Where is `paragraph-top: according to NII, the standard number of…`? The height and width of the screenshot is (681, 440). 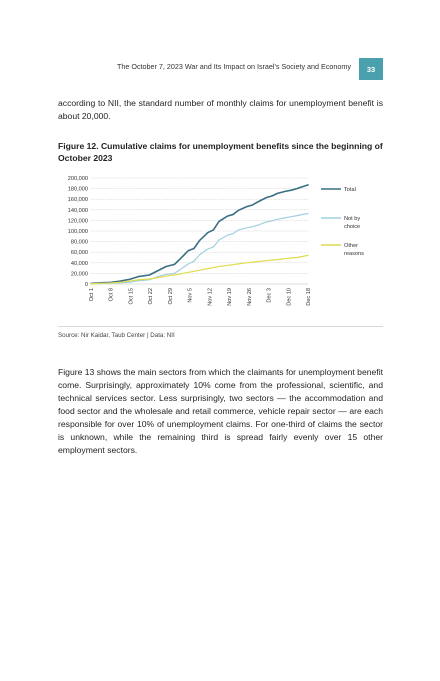
paragraph-top: according to NII, the standard number of… is located at coordinates (220, 109).